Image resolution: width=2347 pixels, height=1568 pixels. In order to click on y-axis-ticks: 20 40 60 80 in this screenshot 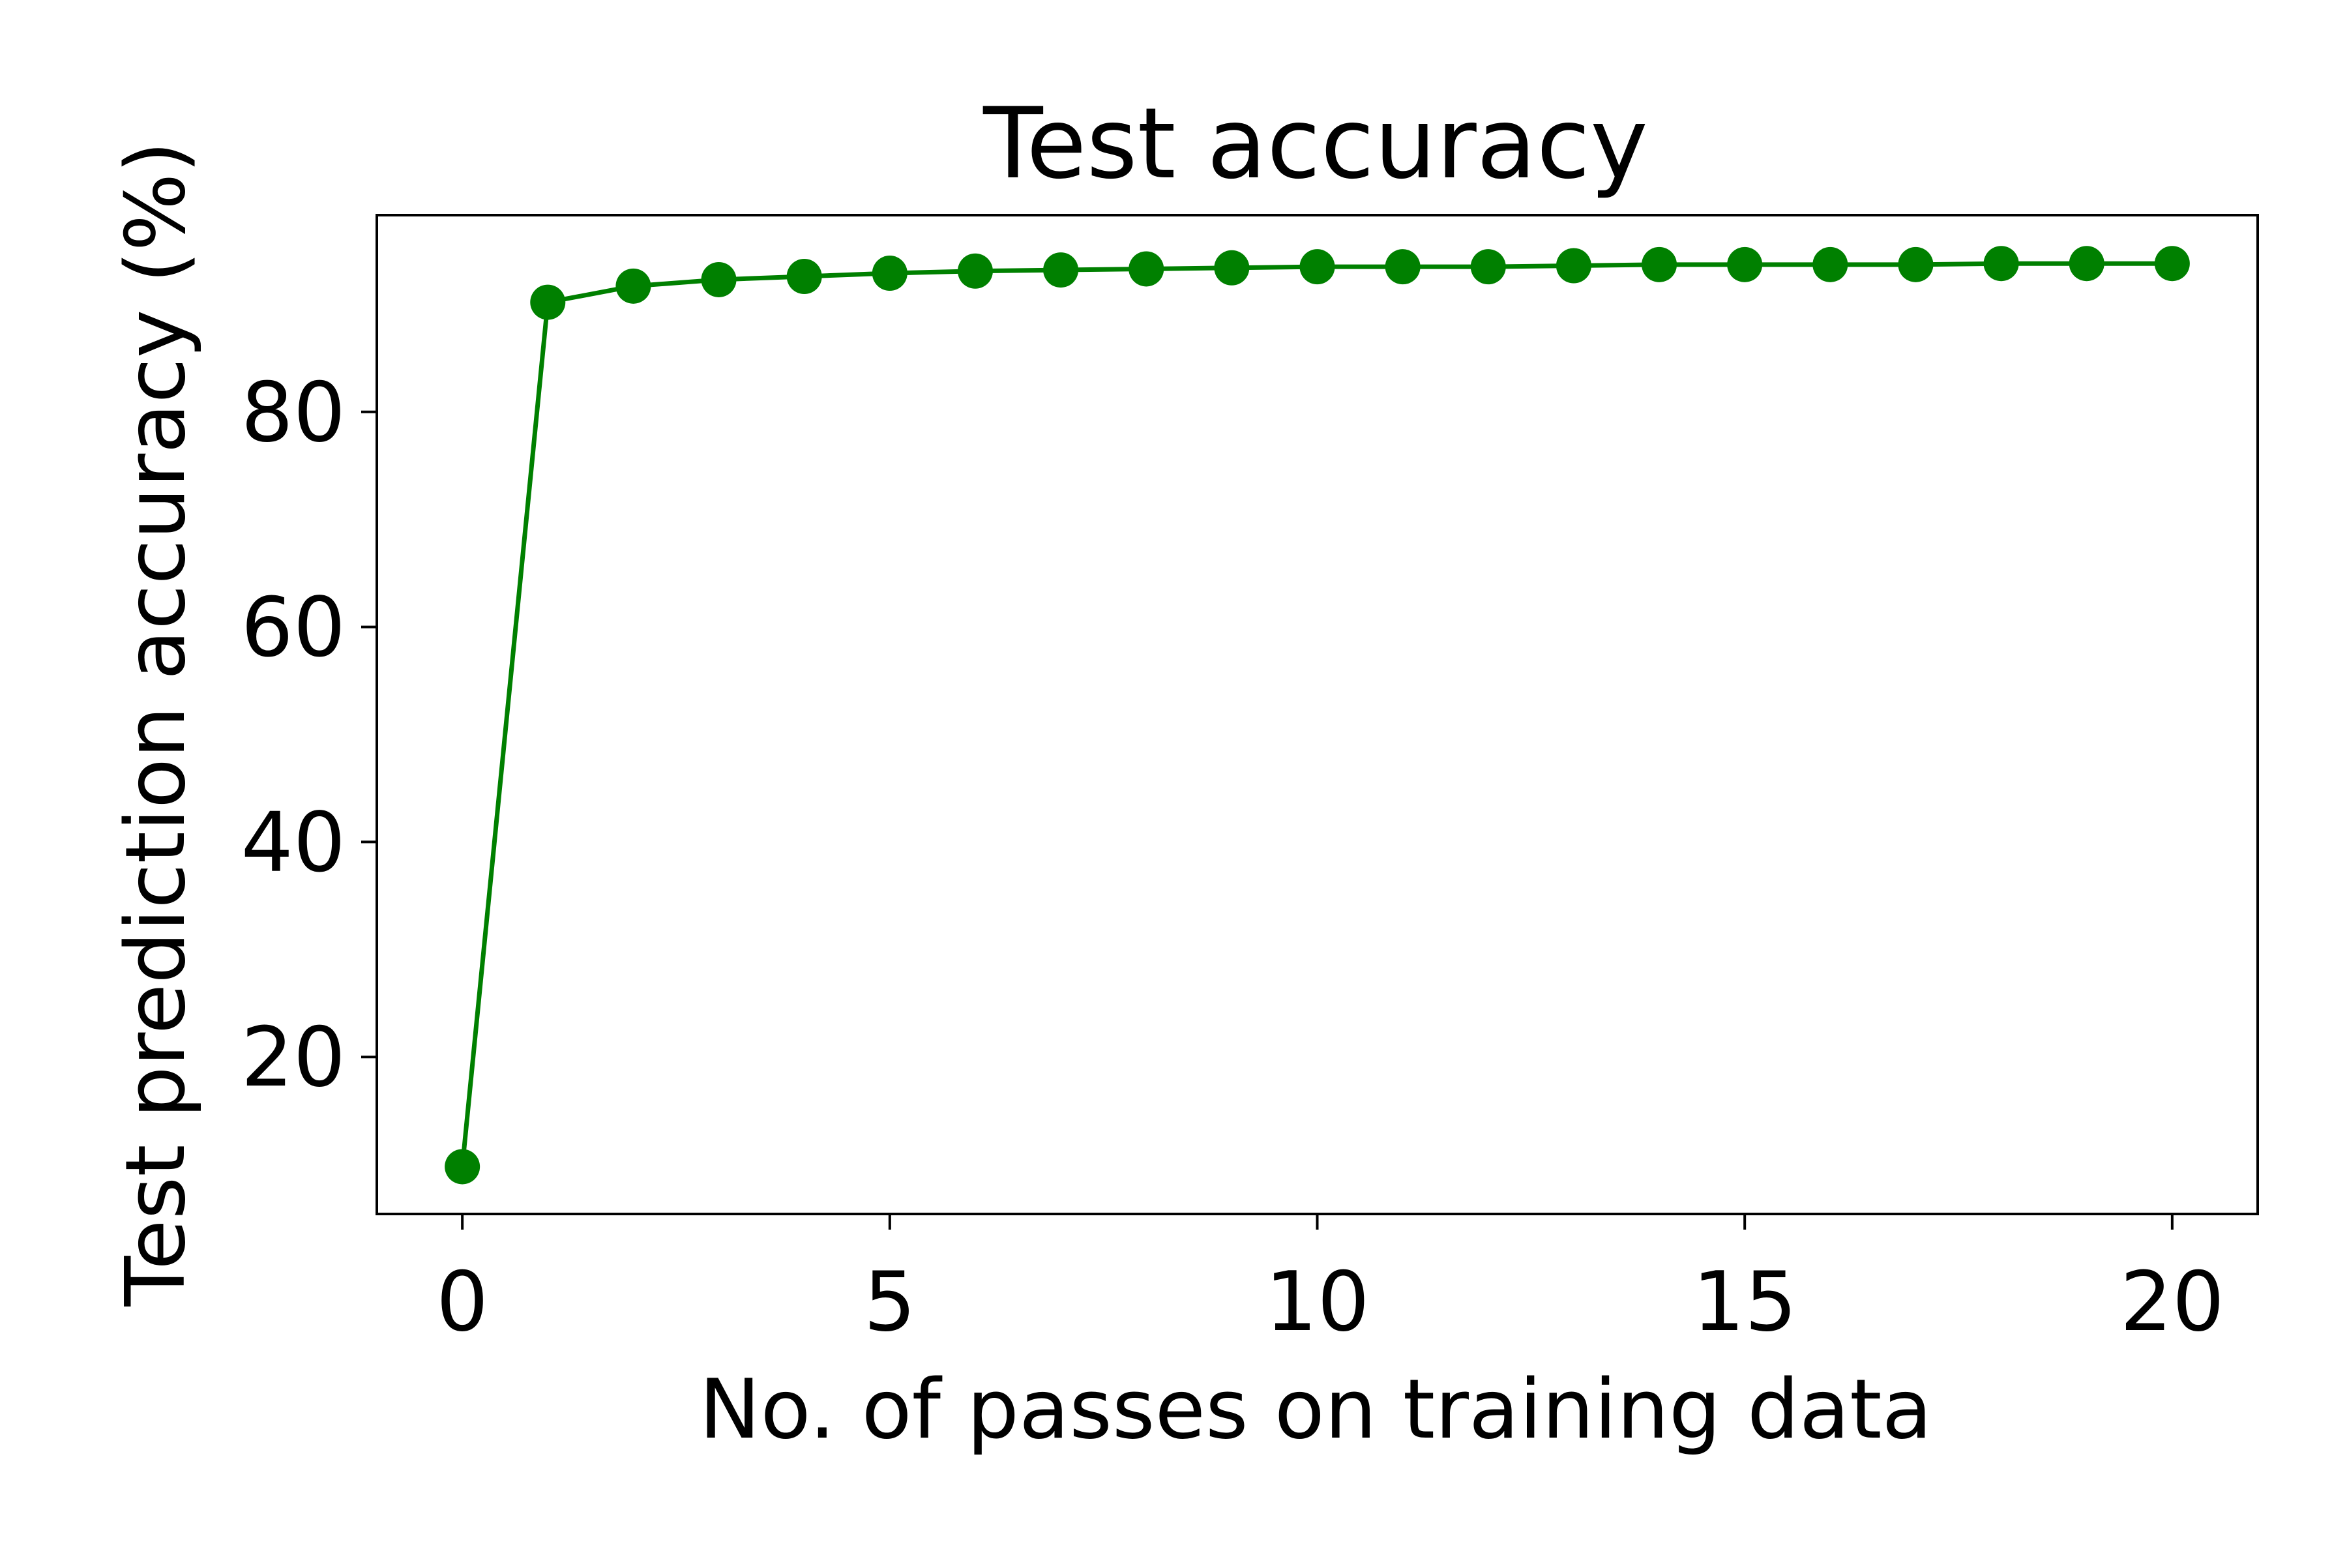, I will do `click(309, 734)`.